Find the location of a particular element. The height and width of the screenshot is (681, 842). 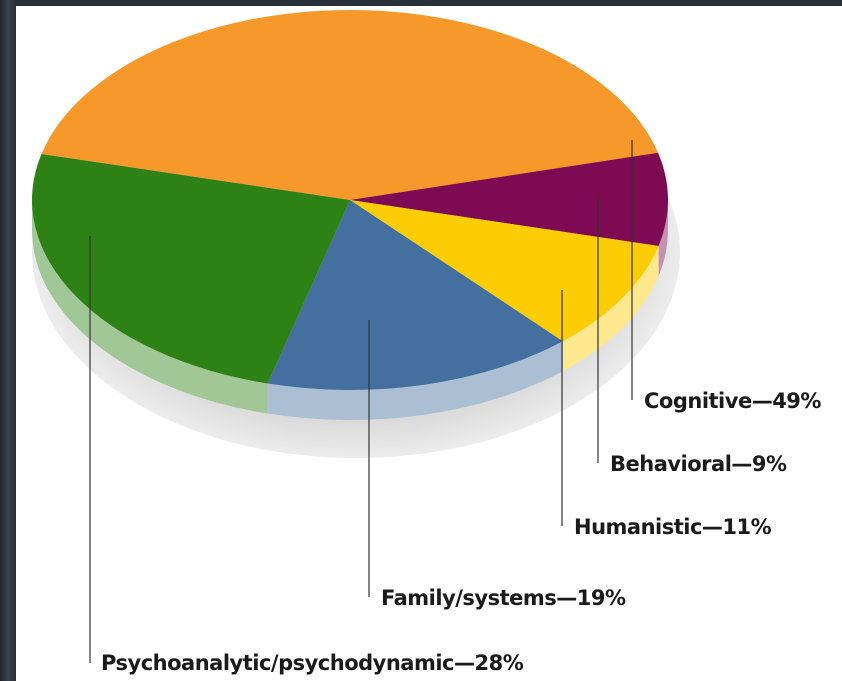

slice-label-humanistic: Humanistic—11% is located at coordinates (673, 527).